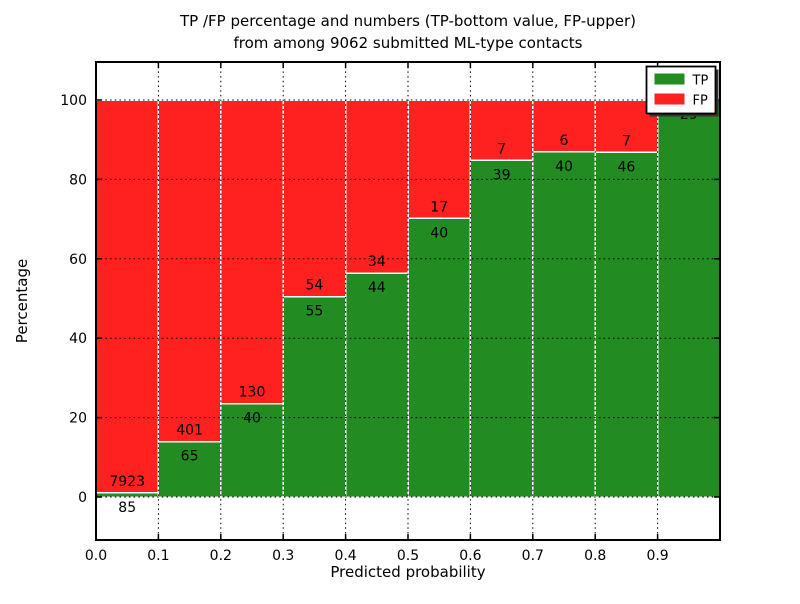 Image resolution: width=800 pixels, height=604 pixels. What do you see at coordinates (190, 457) in the screenshot?
I see `tp-count-label: 65` at bounding box center [190, 457].